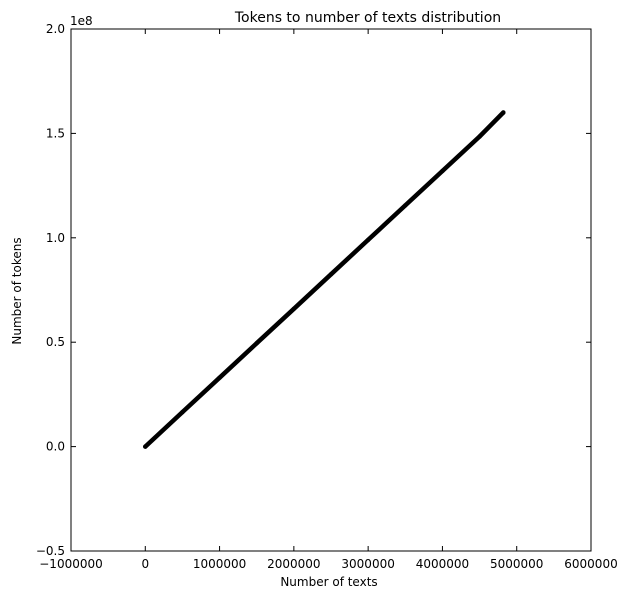  What do you see at coordinates (442, 564) in the screenshot?
I see `x-tick-label: 4000000` at bounding box center [442, 564].